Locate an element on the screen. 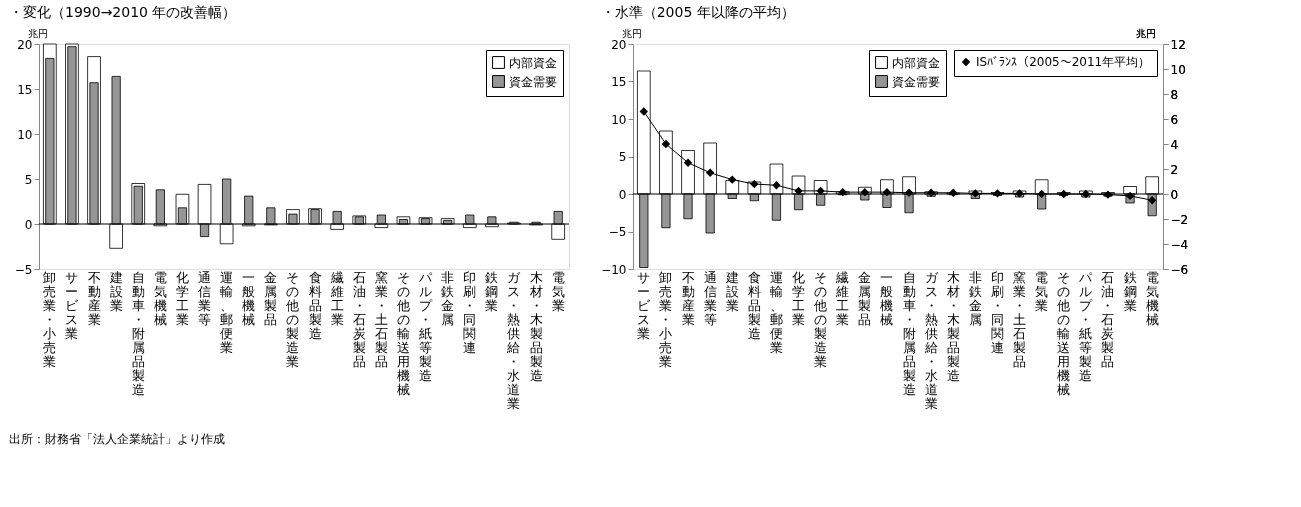 Image resolution: width=1301 pixels, height=507 pixels. y2-tick-label: 0 is located at coordinates (1174, 194).